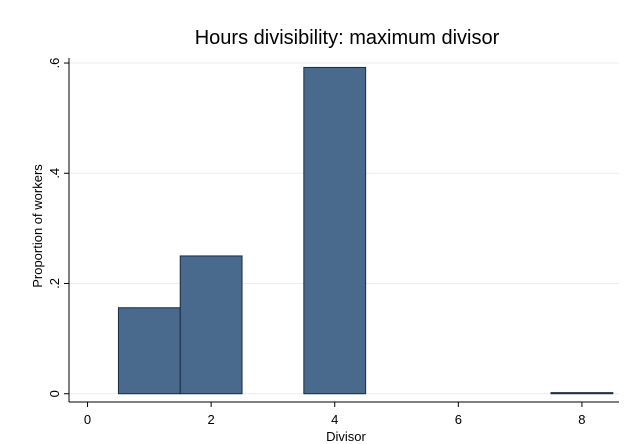 This screenshot has width=629, height=444. Describe the element at coordinates (54, 63) in the screenshot. I see `y-tick-label-3: .6` at that location.